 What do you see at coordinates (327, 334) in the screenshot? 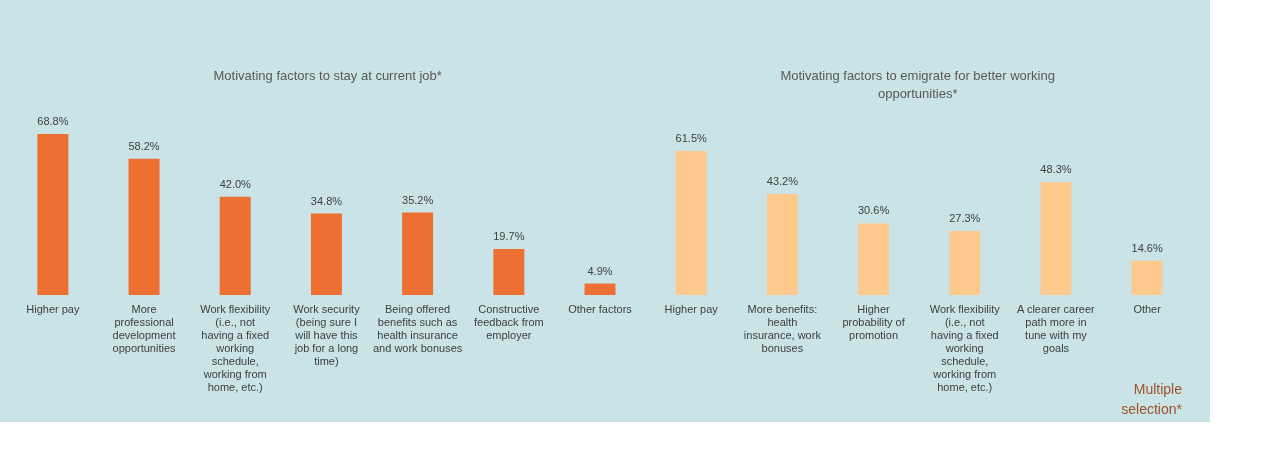
I see `x-tick-label: Work security (being sure I will have this job for a long time)` at bounding box center [327, 334].